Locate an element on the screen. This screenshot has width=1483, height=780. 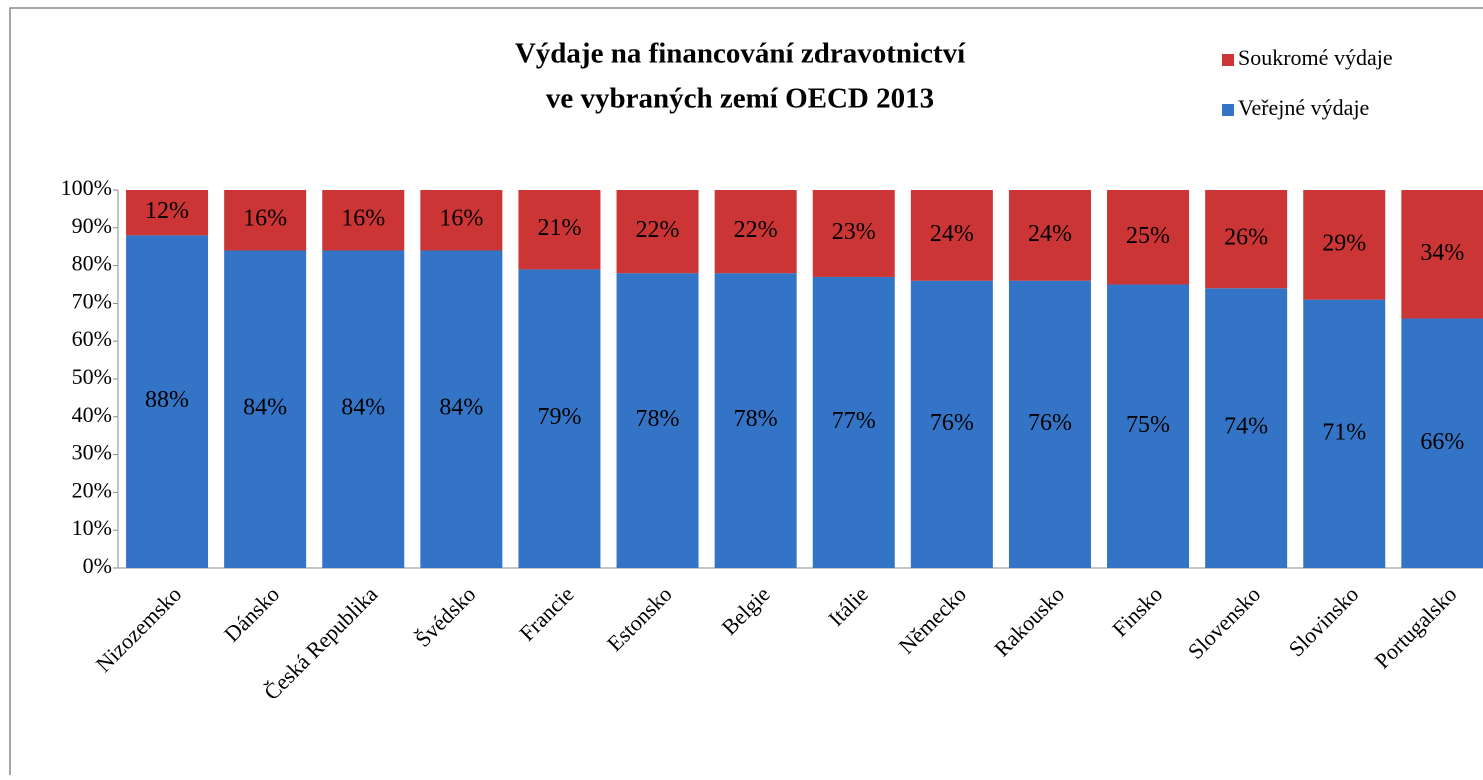
y-tick-label: 60% is located at coordinates (92, 338).